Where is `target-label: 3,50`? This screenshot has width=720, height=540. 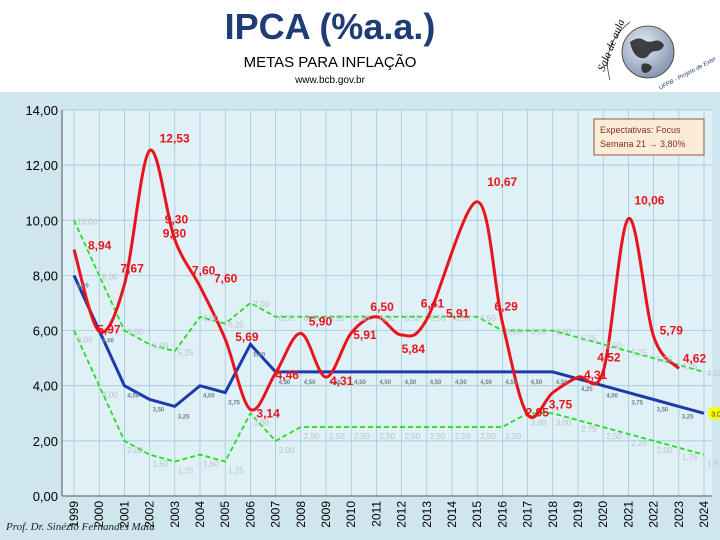 target-label: 3,50 is located at coordinates (663, 411).